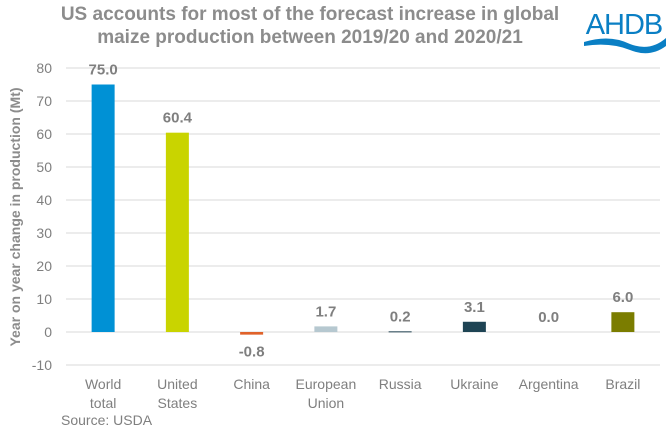  I want to click on y-tick-label: 40, so click(44, 200).